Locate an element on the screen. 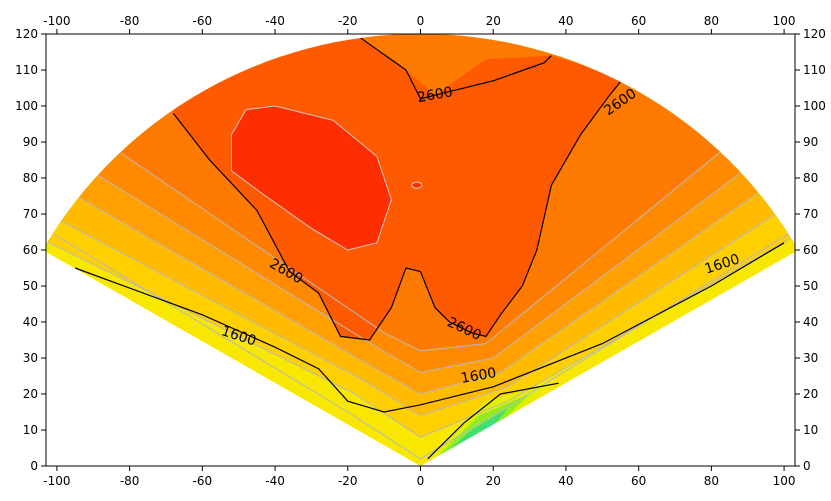 Image resolution: width=831 pixels, height=501 pixels. y-tick-label-right: 40 is located at coordinates (810, 322).